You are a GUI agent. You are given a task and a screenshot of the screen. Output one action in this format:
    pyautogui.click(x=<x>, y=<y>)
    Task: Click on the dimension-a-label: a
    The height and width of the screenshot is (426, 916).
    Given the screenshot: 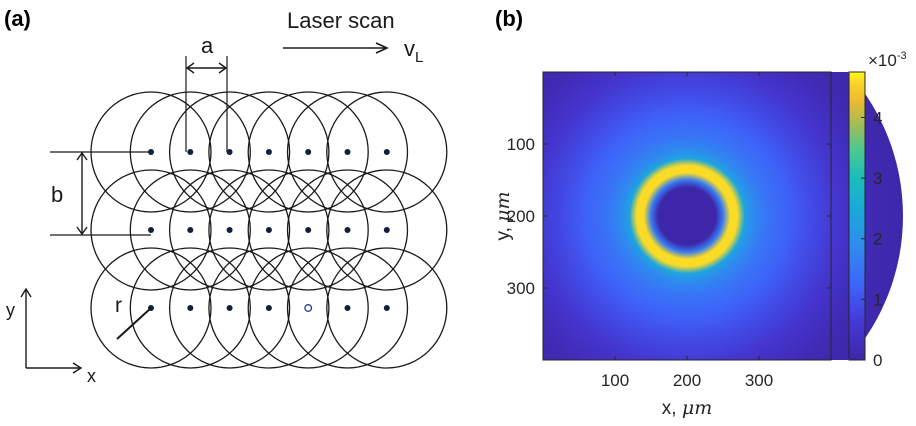 What is the action you would take?
    pyautogui.click(x=207, y=45)
    